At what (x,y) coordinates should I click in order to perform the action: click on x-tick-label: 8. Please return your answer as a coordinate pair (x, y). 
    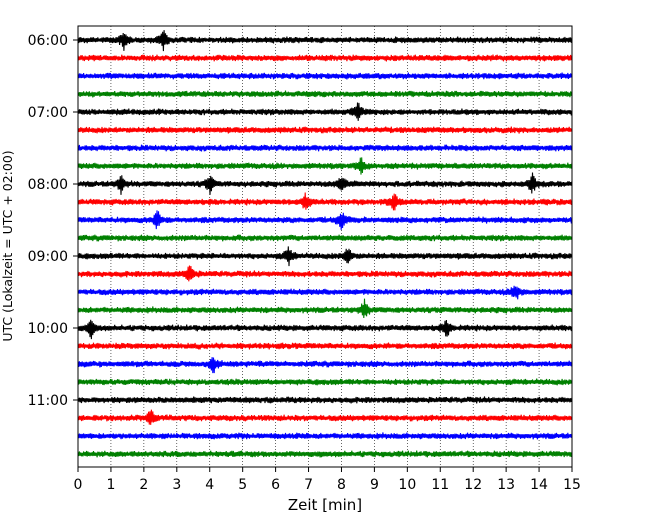
    Looking at the image, I should click on (341, 485).